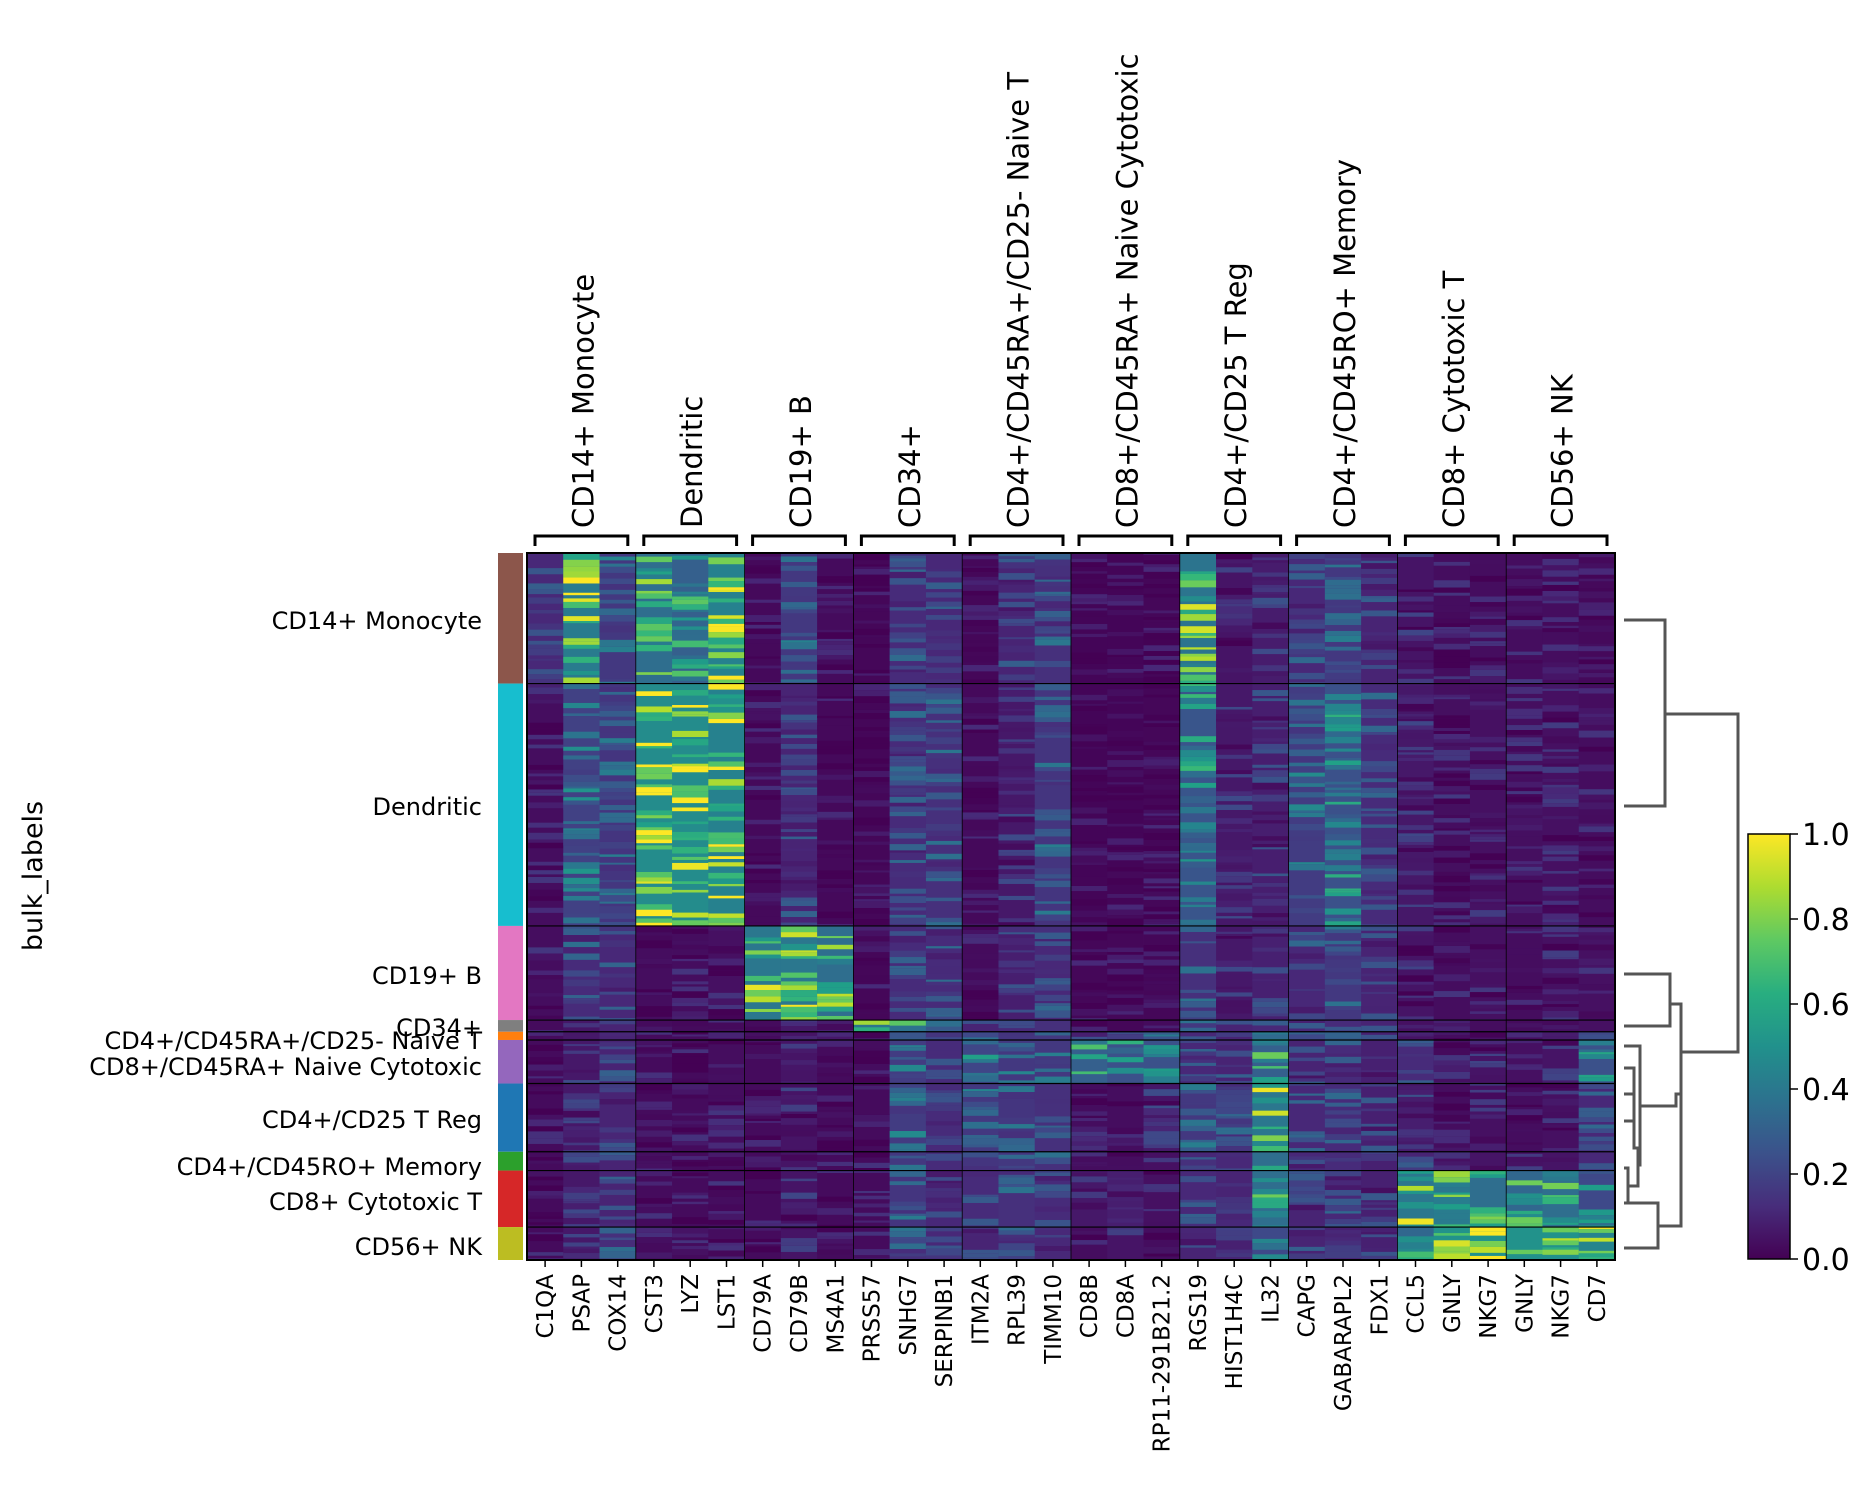 This screenshot has width=1852, height=1490. I want to click on heatmap-block, so click(1071, 805).